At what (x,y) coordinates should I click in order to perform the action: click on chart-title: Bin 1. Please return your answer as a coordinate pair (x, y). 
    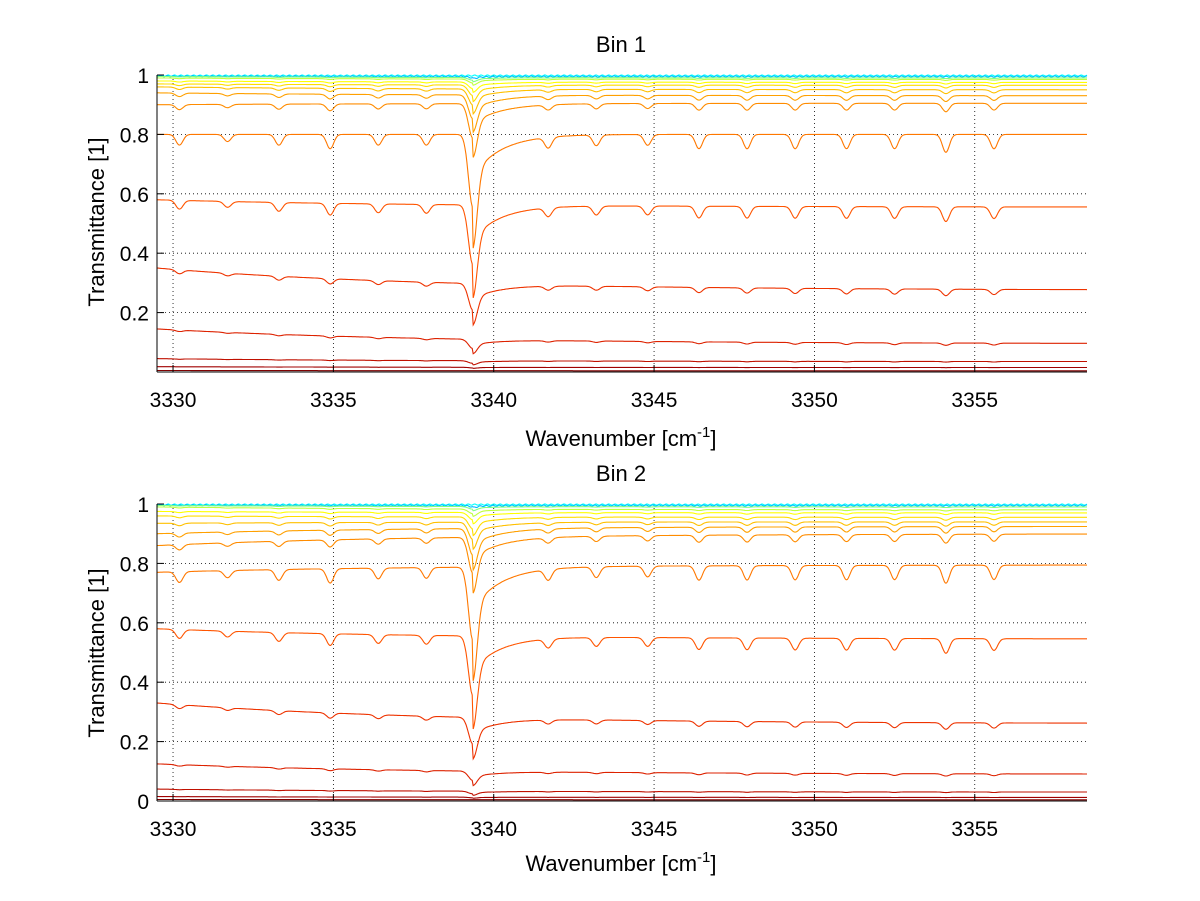
    Looking at the image, I should click on (621, 44).